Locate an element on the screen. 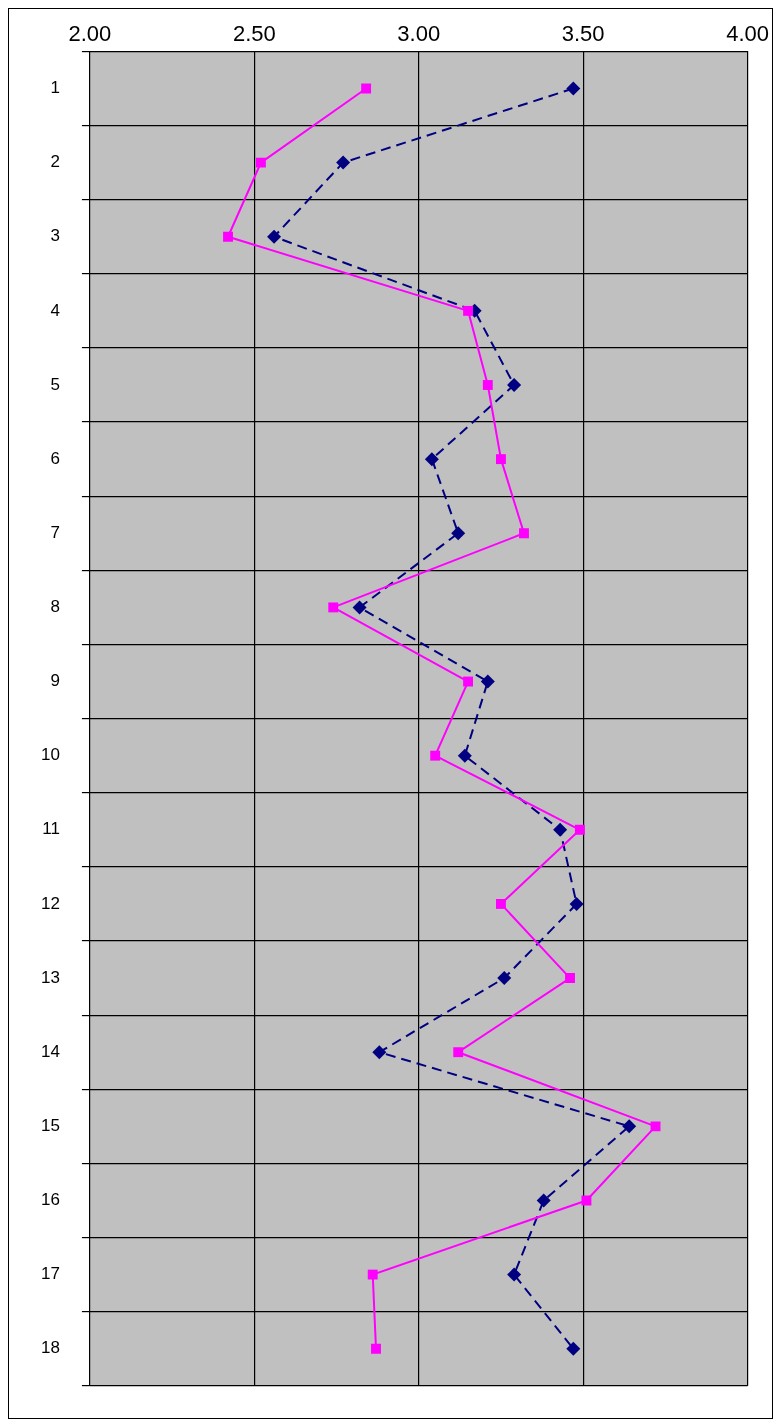  y-tick-label: 2 is located at coordinates (55, 162).